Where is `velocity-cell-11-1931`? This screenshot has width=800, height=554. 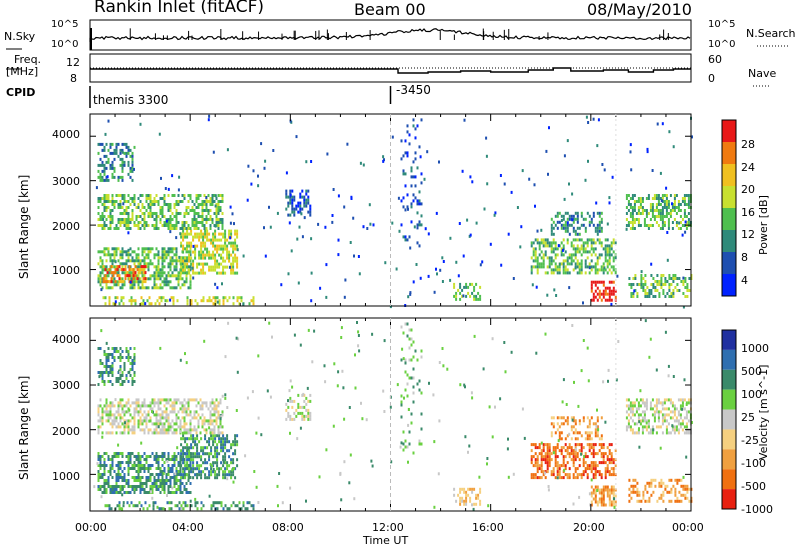 velocity-cell-11-1931 is located at coordinates (685, 498).